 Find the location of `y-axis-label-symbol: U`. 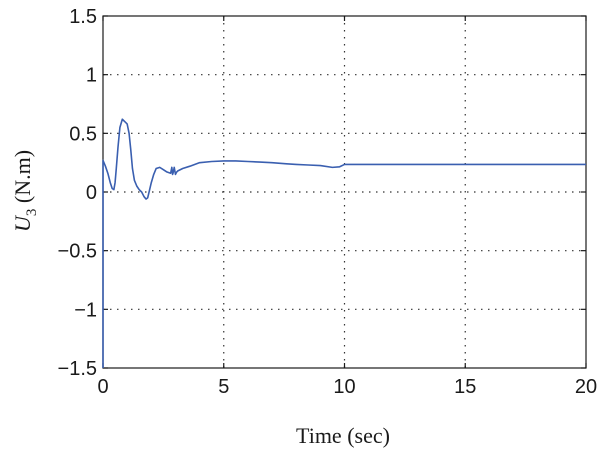

y-axis-label-symbol: U is located at coordinates (22, 223).